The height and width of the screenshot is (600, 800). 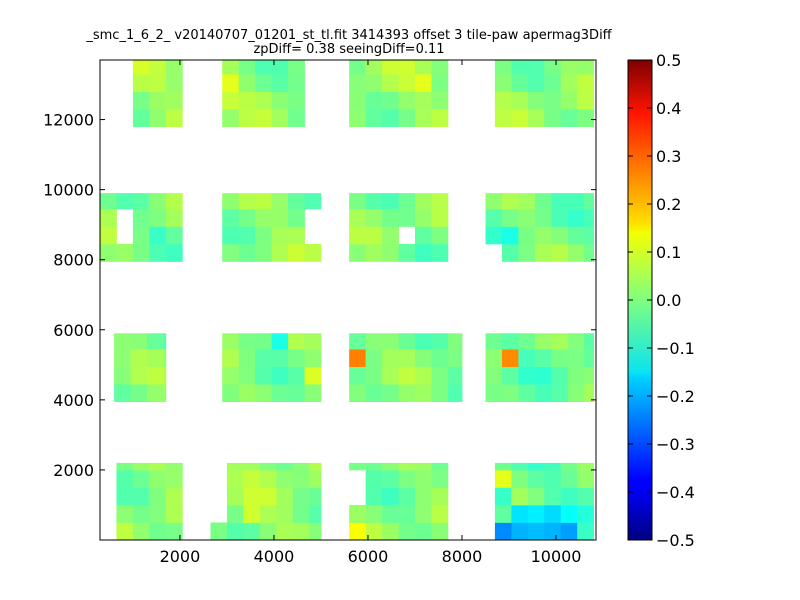 I want to click on y-tick-label: 6000, so click(x=73, y=330).